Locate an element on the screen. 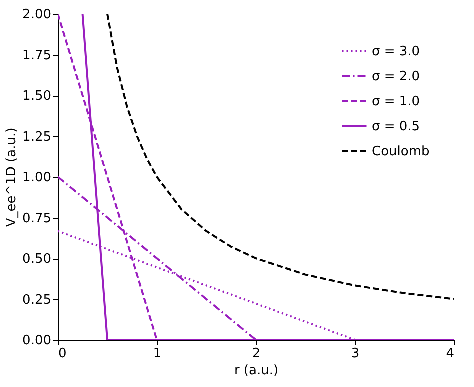  y-tick-label: 1.75 is located at coordinates (37, 56).